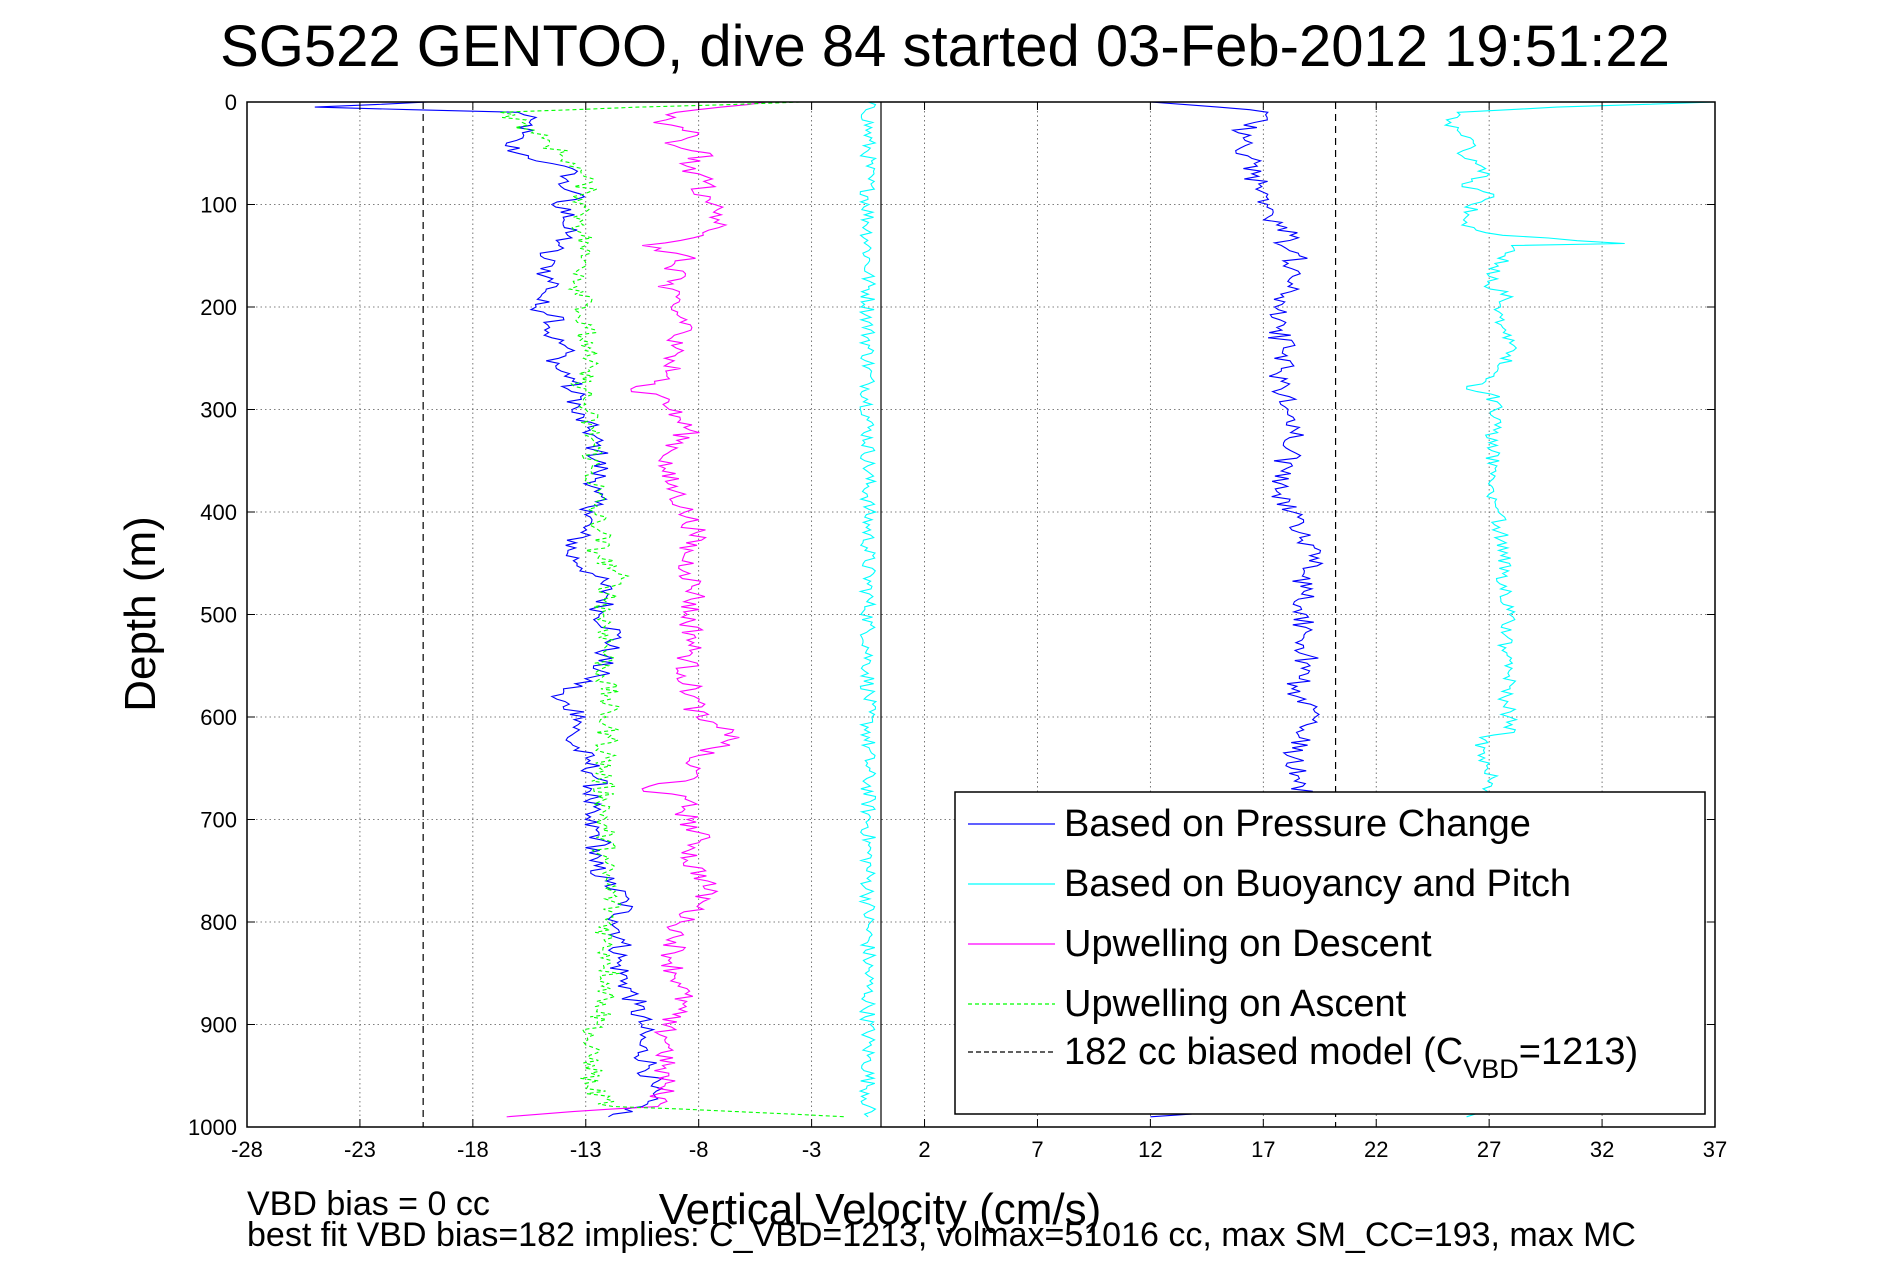 The image size is (1891, 1262). What do you see at coordinates (368, 1204) in the screenshot?
I see `footer-vbd-bias: VBD bias = 0 cc` at bounding box center [368, 1204].